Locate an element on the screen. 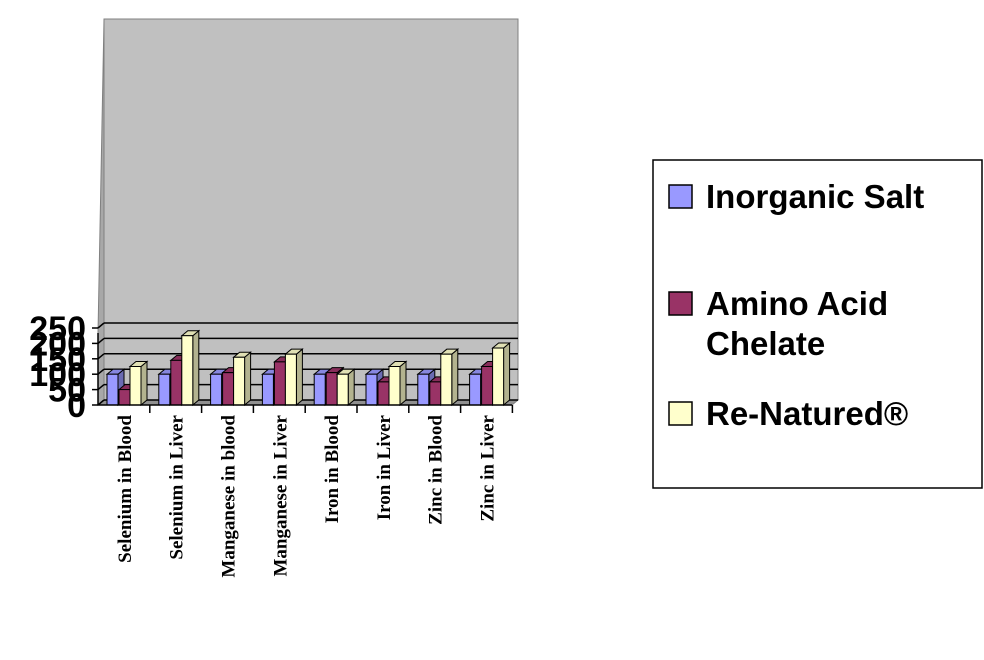 The width and height of the screenshot is (984, 660). plot-side-wall is located at coordinates (101, 212).